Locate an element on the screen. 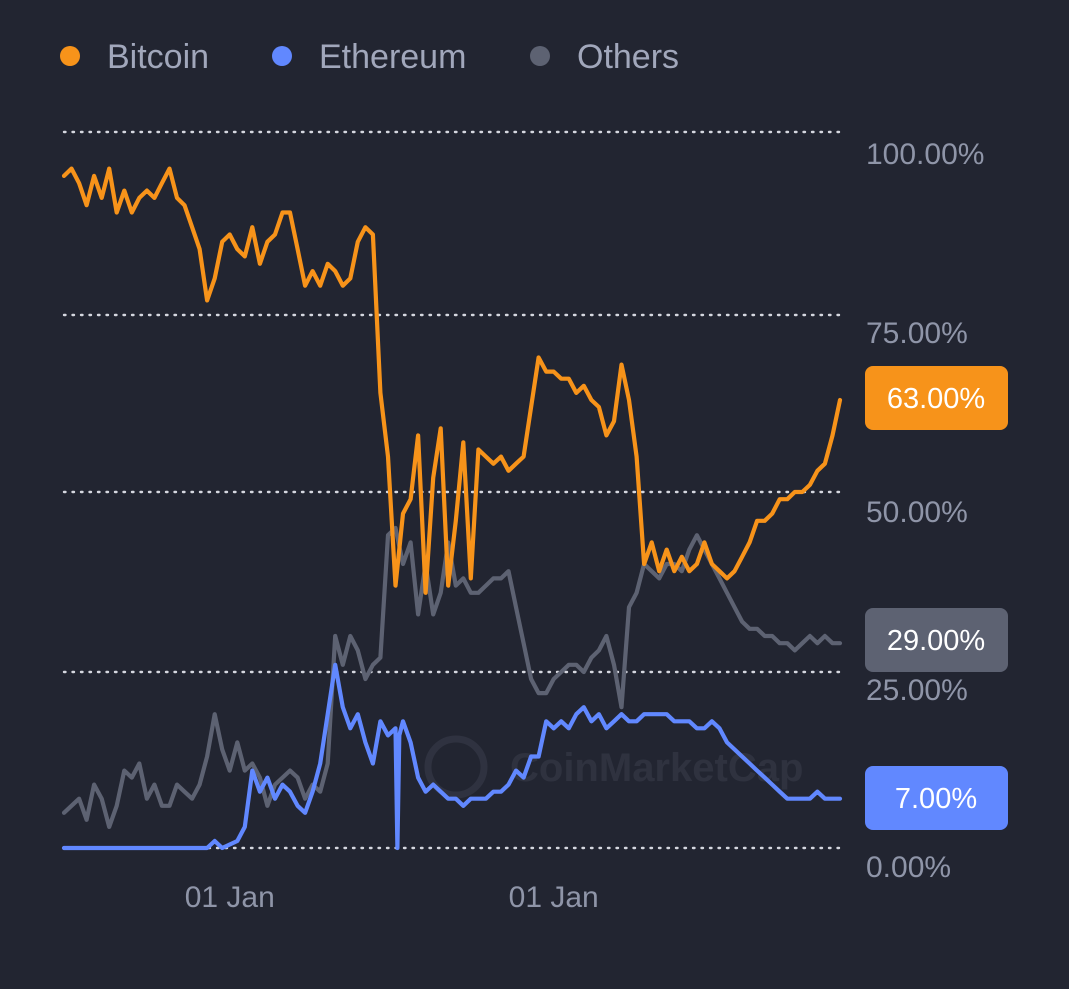 The height and width of the screenshot is (989, 1069). legend-dot-bitcoin is located at coordinates (70, 56).